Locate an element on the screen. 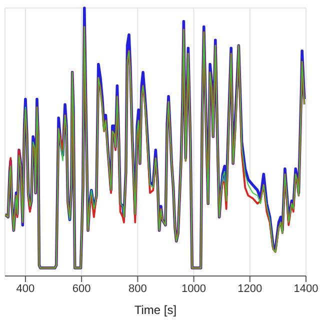 This screenshot has width=320, height=320. x-tick-label: 1200 is located at coordinates (250, 288).